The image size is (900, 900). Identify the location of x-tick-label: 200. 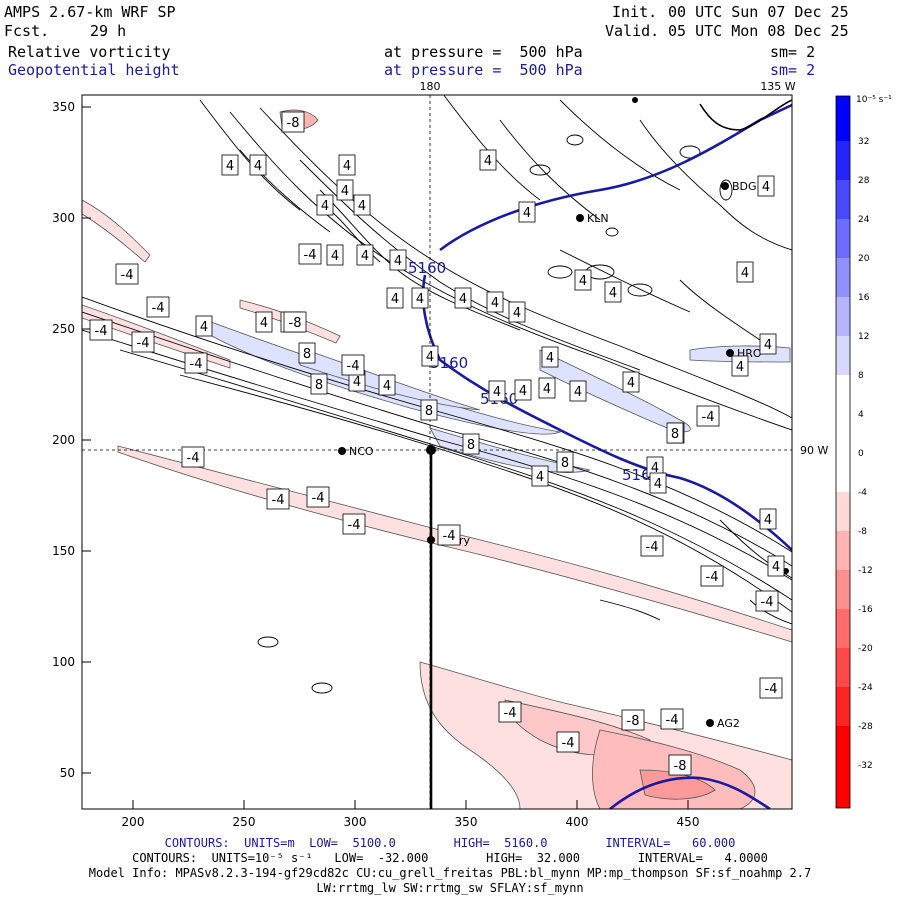
(133, 822).